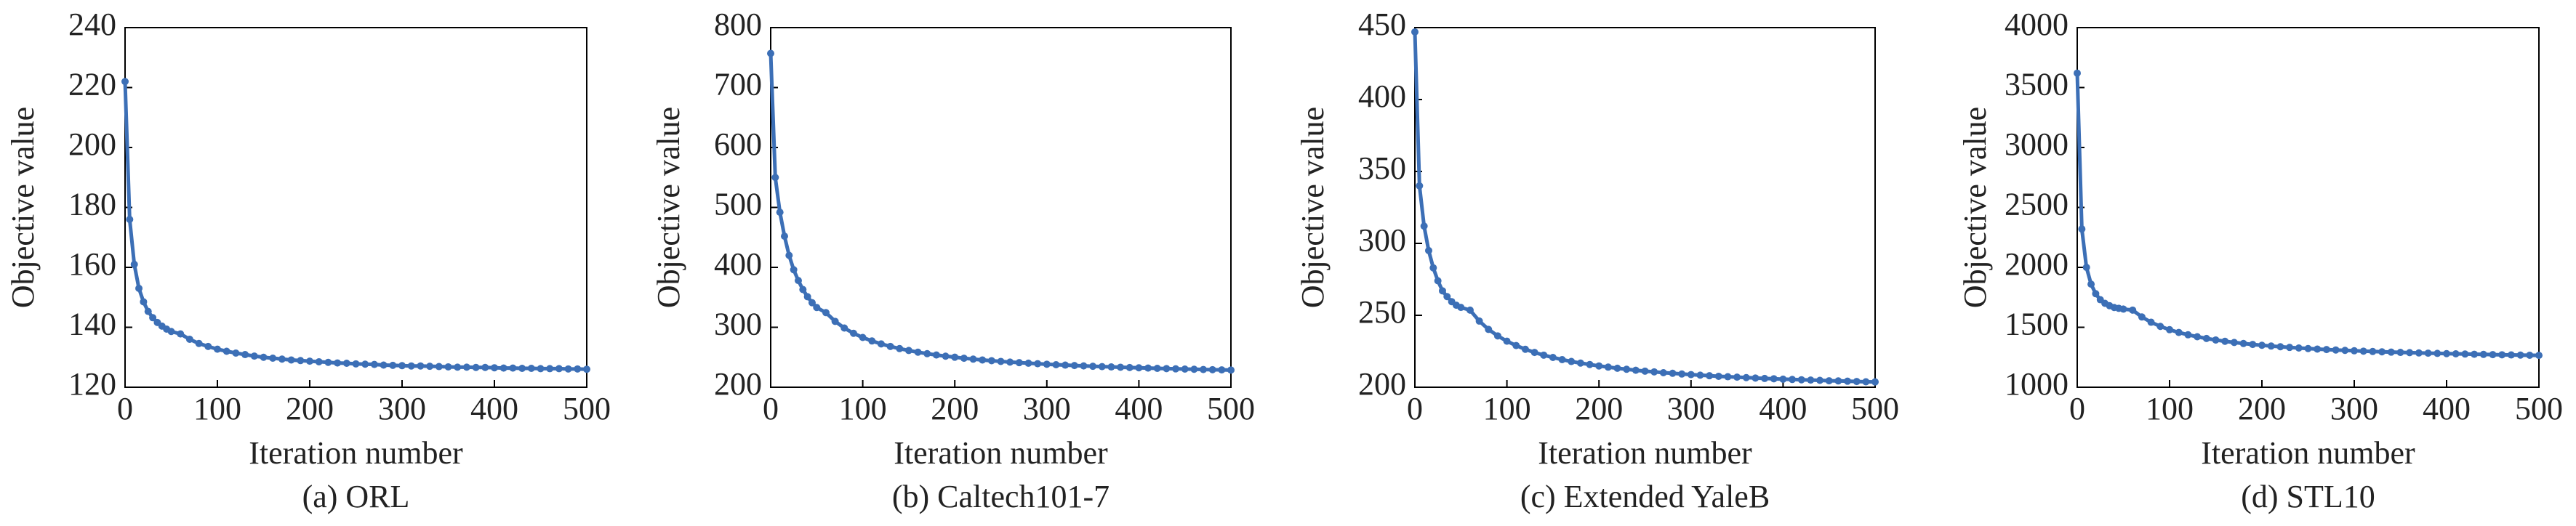 The height and width of the screenshot is (526, 2576). Describe the element at coordinates (1139, 408) in the screenshot. I see `x-tick-label: 400` at that location.